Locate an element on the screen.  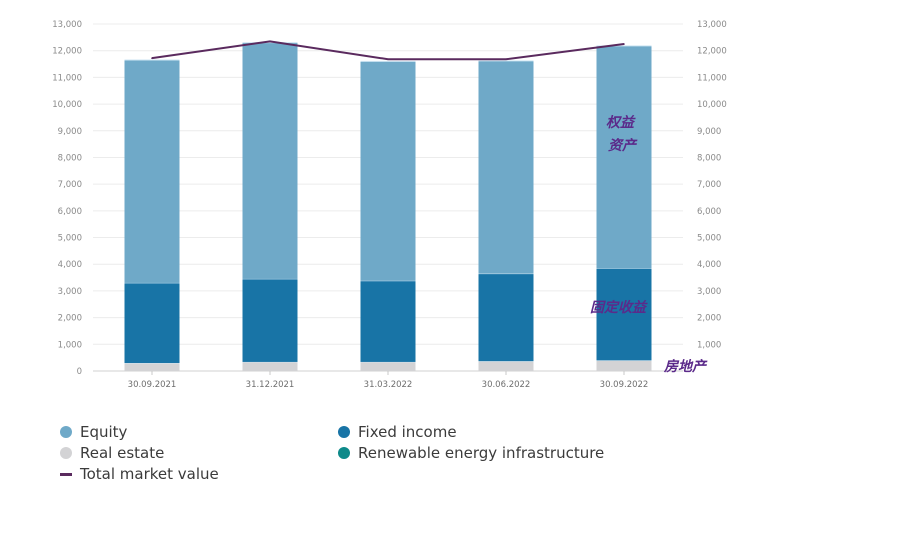
legend-item-equity: Equity is located at coordinates (93, 432).